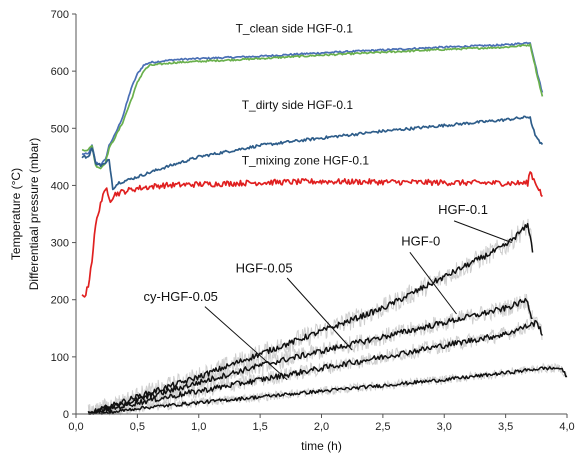  Describe the element at coordinates (60, 301) in the screenshot. I see `y-tick-label: 200` at that location.